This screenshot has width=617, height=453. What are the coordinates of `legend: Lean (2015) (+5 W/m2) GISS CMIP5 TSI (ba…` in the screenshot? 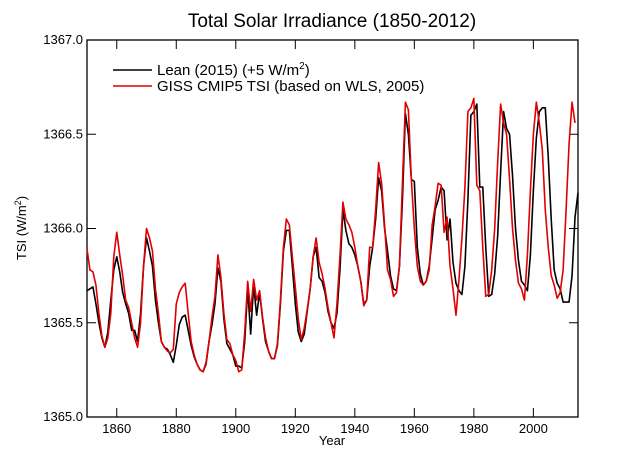 It's located at (268, 78).